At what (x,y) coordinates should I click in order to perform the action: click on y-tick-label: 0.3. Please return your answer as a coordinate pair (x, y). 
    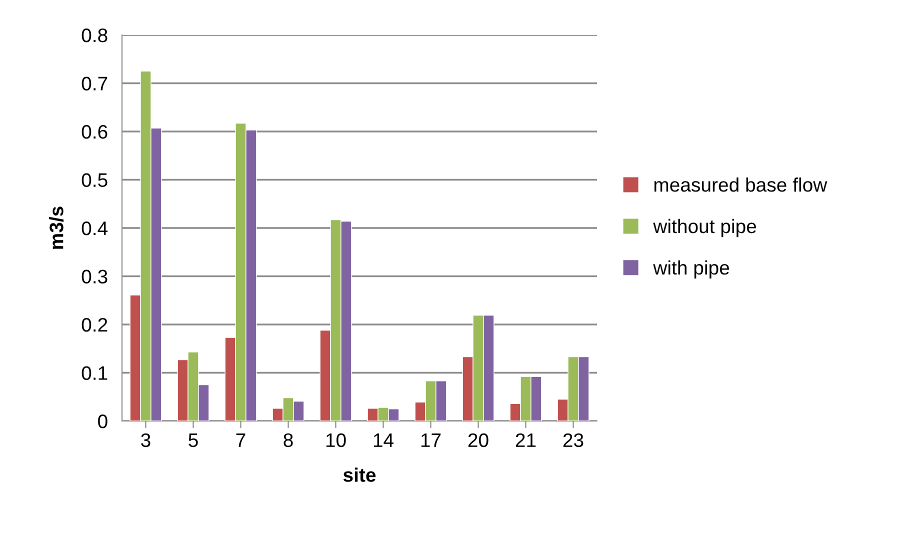
    Looking at the image, I should click on (95, 277).